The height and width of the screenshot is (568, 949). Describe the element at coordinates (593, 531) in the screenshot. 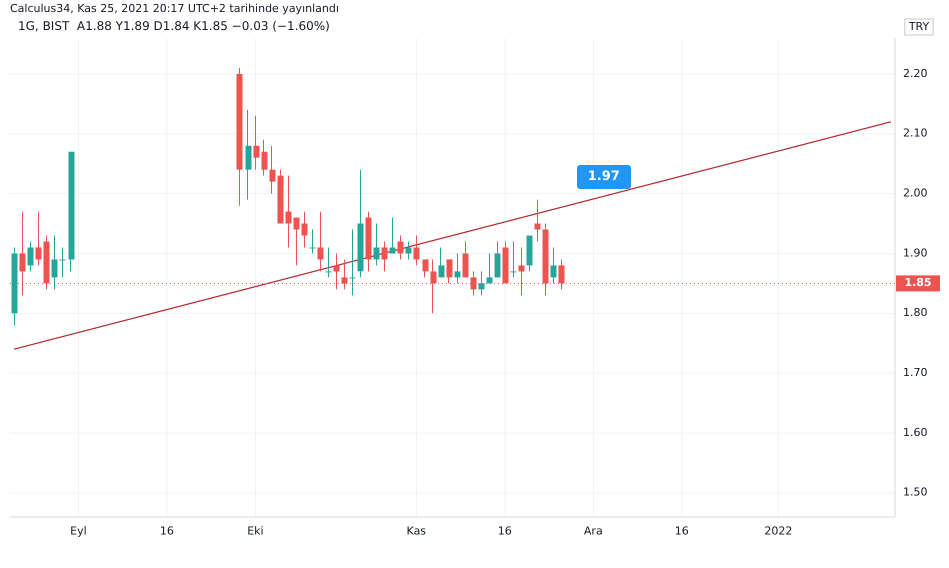

I see `x-tick-label: Ara` at that location.